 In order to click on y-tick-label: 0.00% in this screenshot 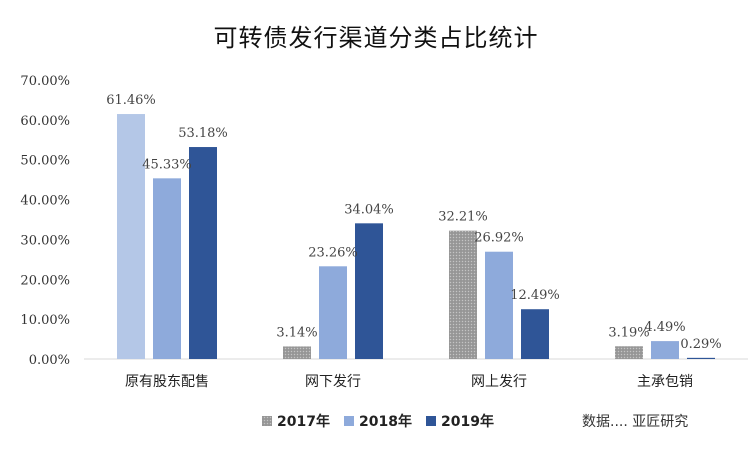, I will do `click(49, 360)`.